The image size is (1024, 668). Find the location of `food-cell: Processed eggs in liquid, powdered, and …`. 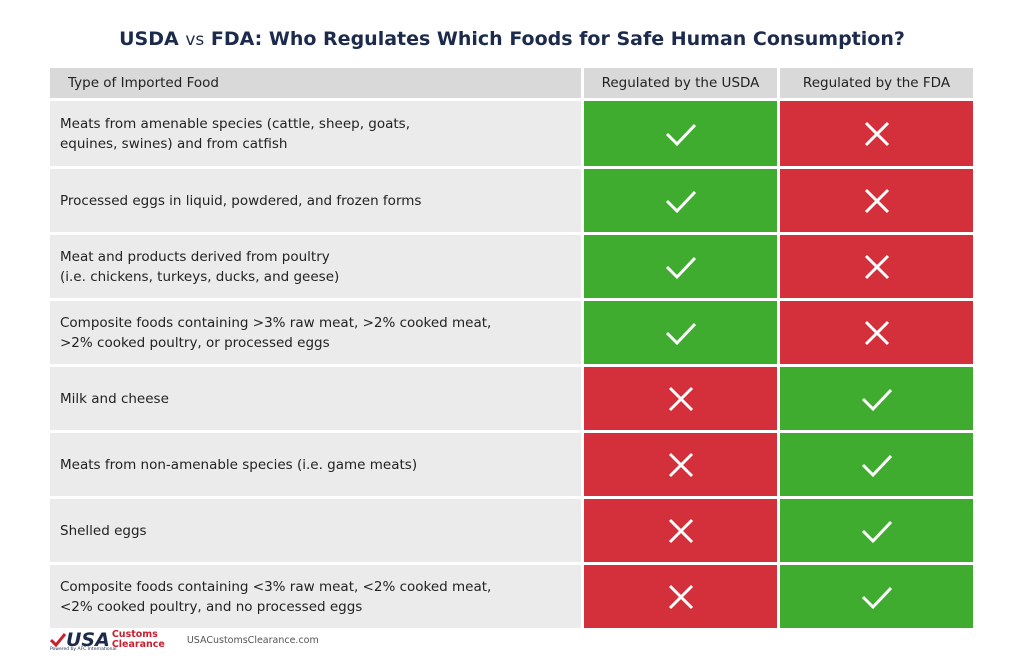

food-cell: Processed eggs in liquid, powdered, and … is located at coordinates (315, 200).